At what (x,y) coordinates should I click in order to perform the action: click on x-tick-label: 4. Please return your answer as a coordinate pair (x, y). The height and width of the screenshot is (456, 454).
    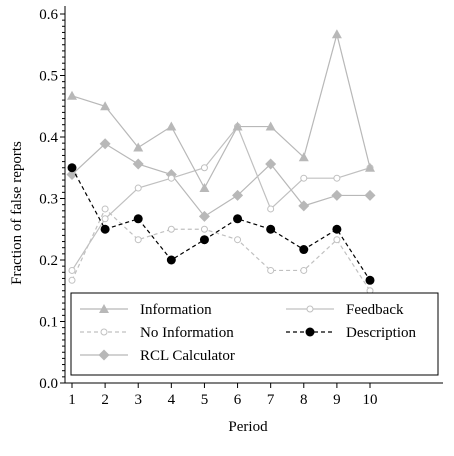
    Looking at the image, I should click on (172, 400).